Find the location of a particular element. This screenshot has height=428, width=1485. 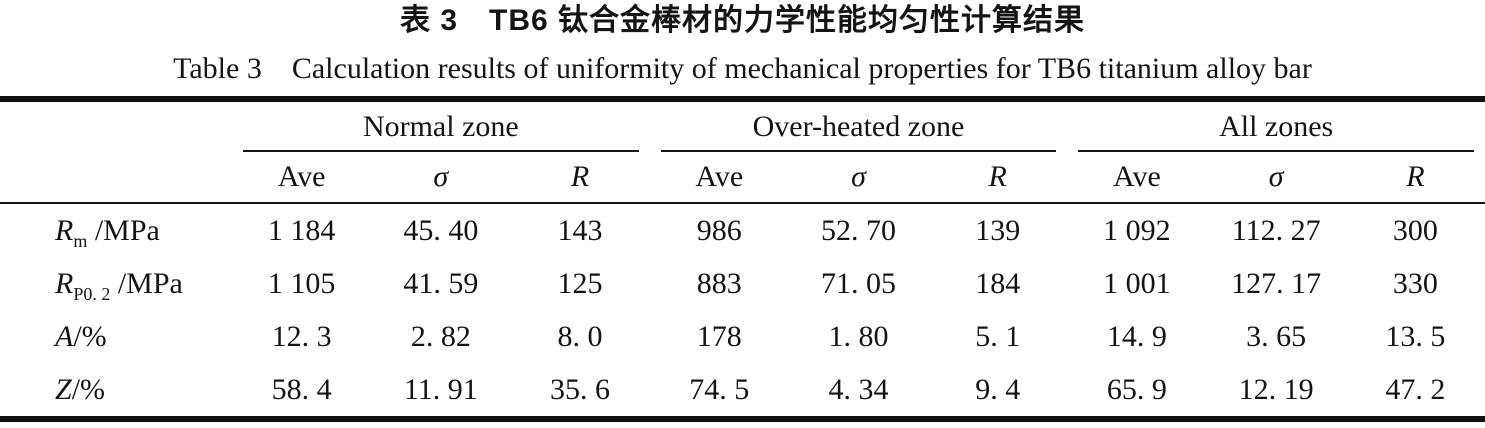

cell-value: 3. 65 is located at coordinates (1276, 336).